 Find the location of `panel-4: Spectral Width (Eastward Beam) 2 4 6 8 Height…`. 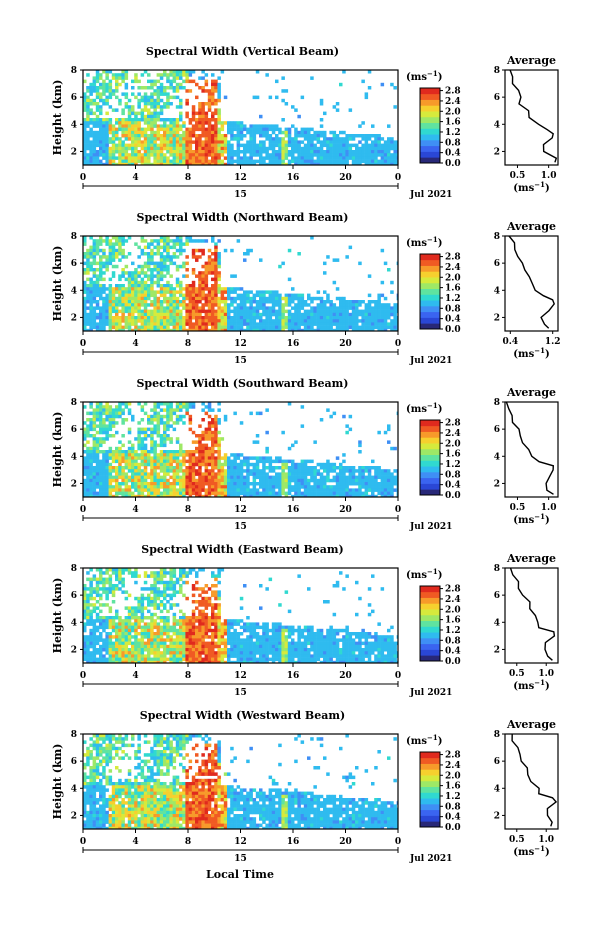

panel-4: Spectral Width (Eastward Beam) 2 4 6 8 Height… is located at coordinates (305, 620).